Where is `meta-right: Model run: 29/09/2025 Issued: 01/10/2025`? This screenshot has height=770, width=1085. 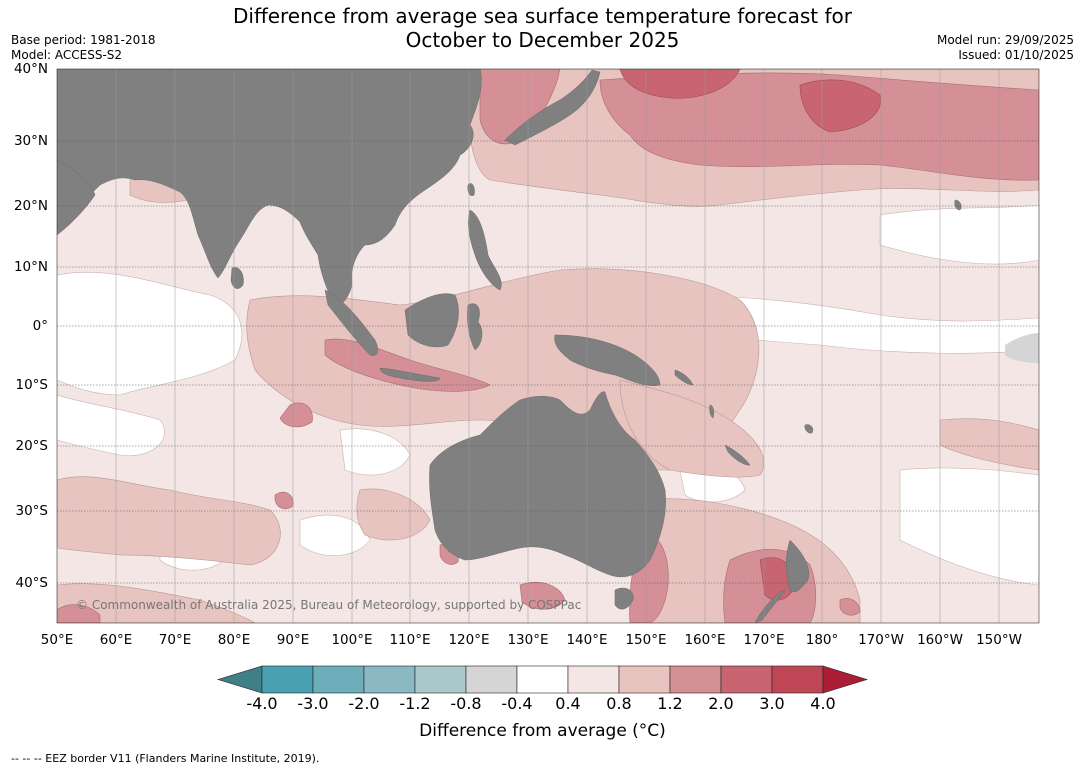
meta-right: Model run: 29/09/2025 Issued: 01/10/2025 is located at coordinates (1005, 48).